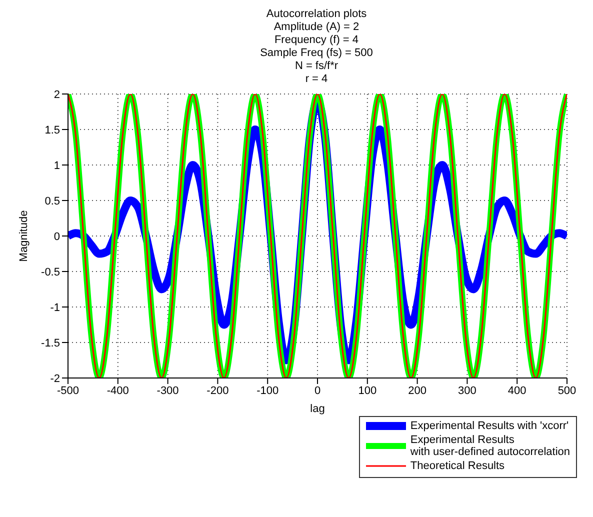  What do you see at coordinates (57, 236) in the screenshot?
I see `y-tick-label: 0` at bounding box center [57, 236].